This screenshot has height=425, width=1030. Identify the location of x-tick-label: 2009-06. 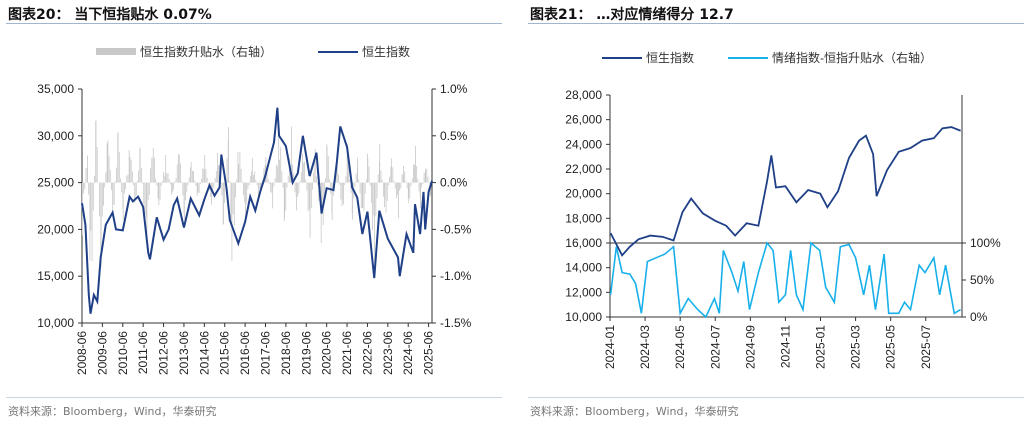
(102, 353).